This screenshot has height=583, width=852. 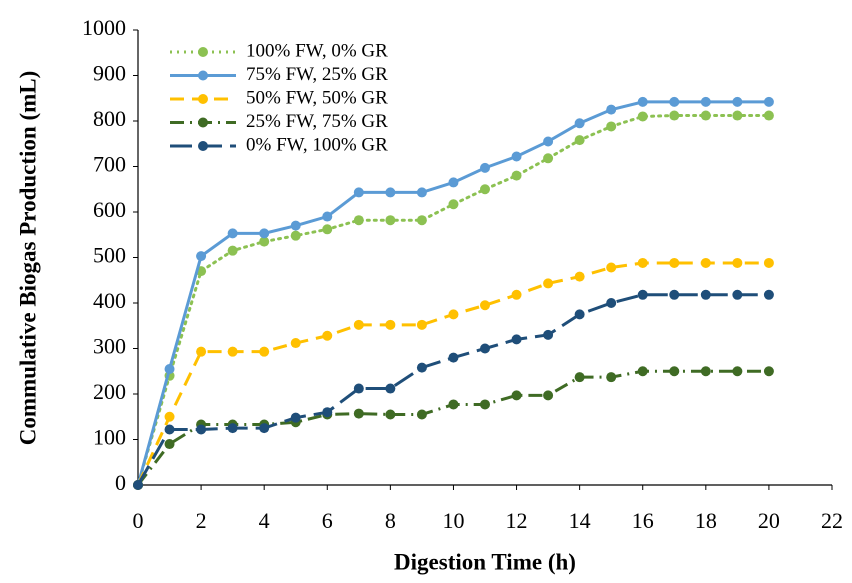 What do you see at coordinates (109, 118) in the screenshot?
I see `y-tick-label: 800` at bounding box center [109, 118].